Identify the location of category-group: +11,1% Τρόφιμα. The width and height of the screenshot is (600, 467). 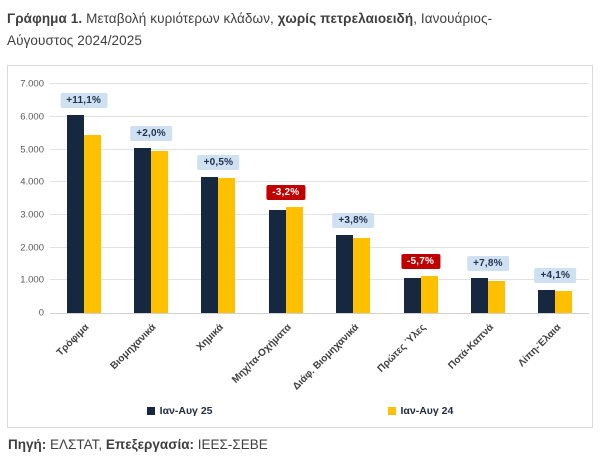
(83, 221).